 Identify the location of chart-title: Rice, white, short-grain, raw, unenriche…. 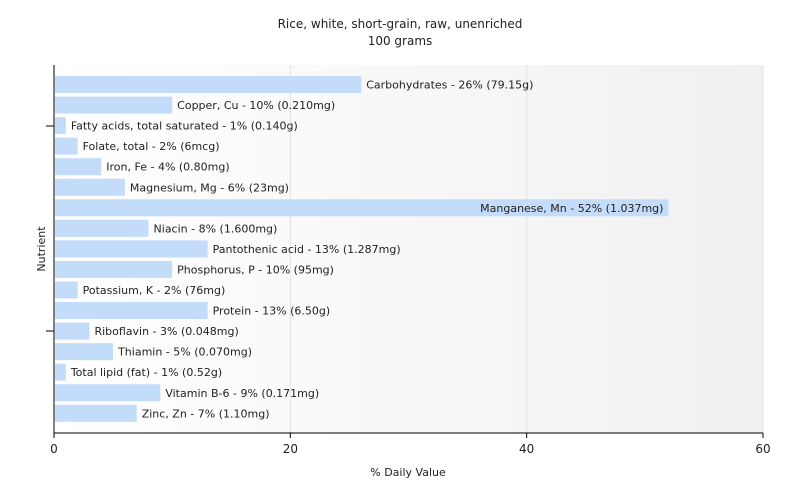
(400, 24).